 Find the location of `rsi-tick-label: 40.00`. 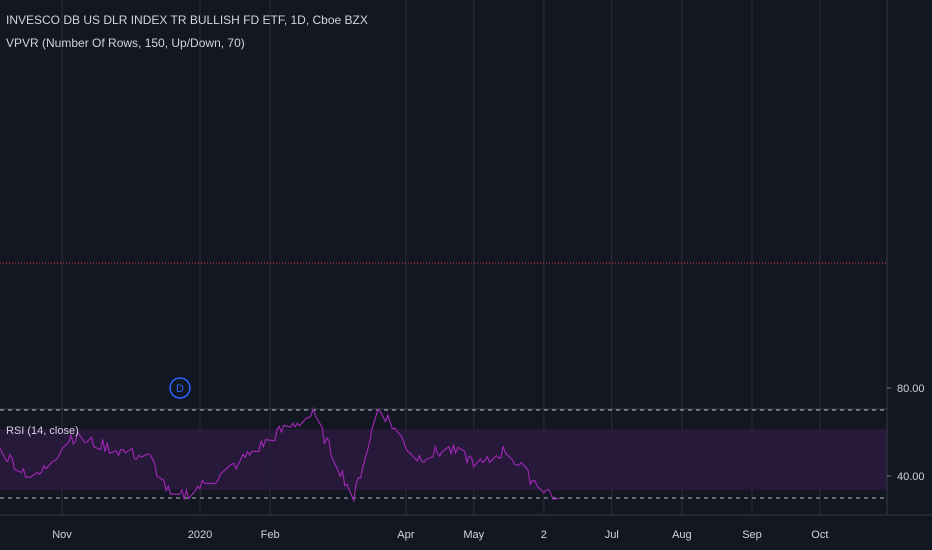

rsi-tick-label: 40.00 is located at coordinates (911, 477).